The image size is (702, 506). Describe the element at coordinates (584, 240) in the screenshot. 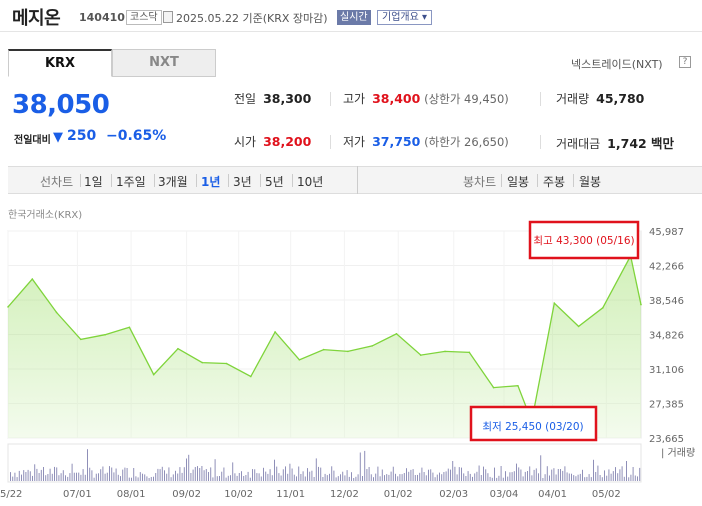

I see `high-label-box` at that location.